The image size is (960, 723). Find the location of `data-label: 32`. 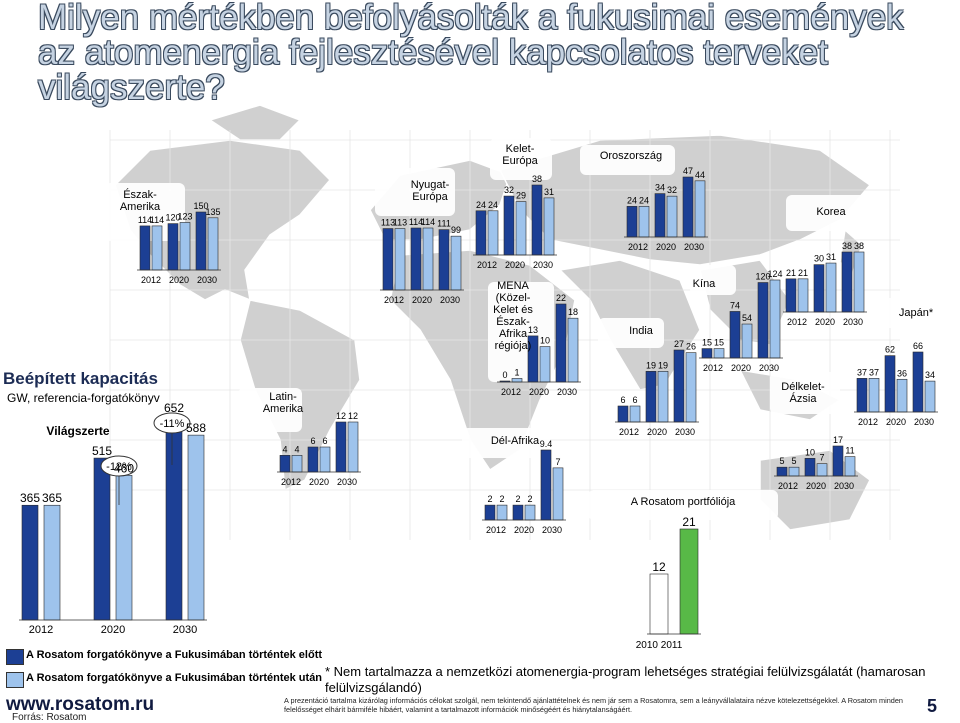

data-label: 32 is located at coordinates (672, 190).